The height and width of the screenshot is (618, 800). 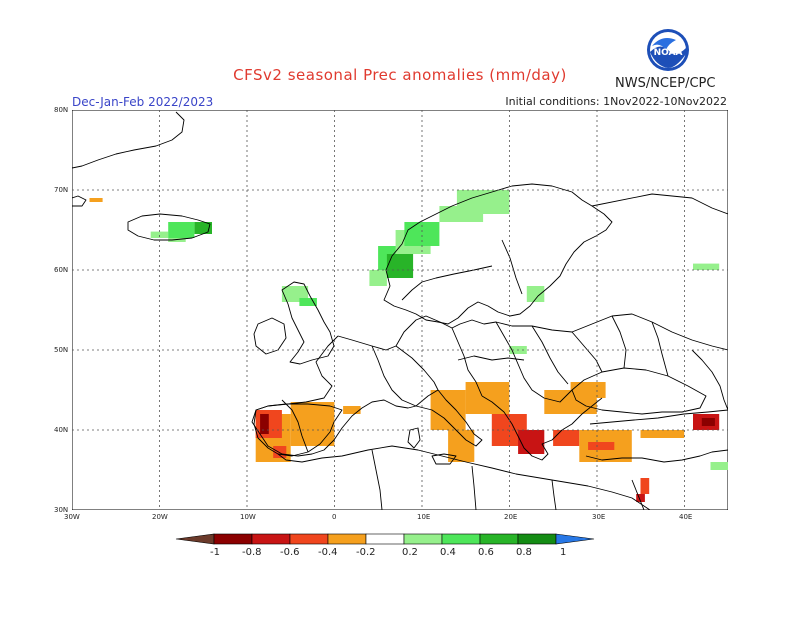 I want to click on initial-conditions: Initial conditions: 1Nov2022-10Nov2022, so click(x=616, y=101).